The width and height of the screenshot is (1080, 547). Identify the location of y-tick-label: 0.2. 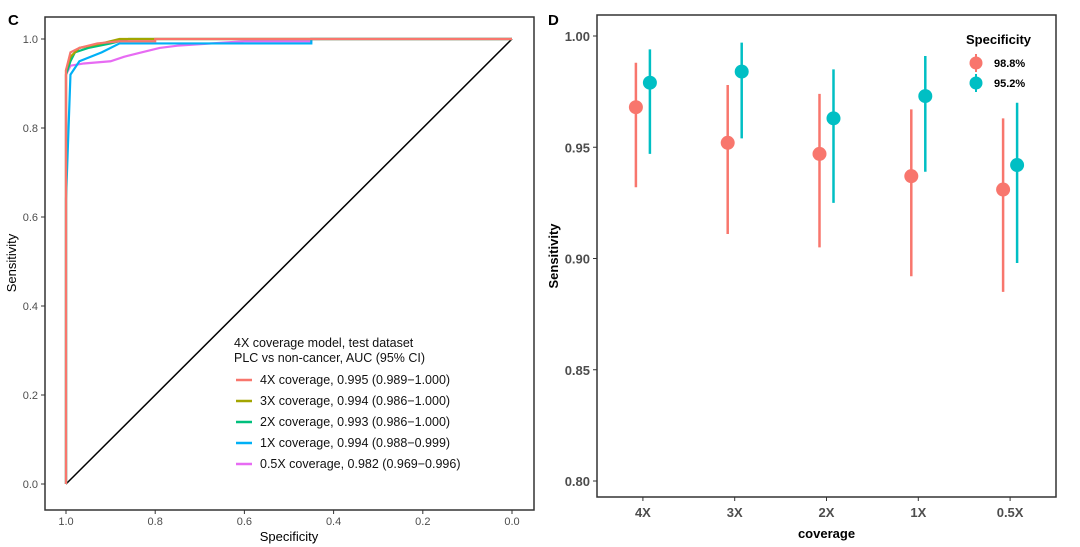
(30, 396).